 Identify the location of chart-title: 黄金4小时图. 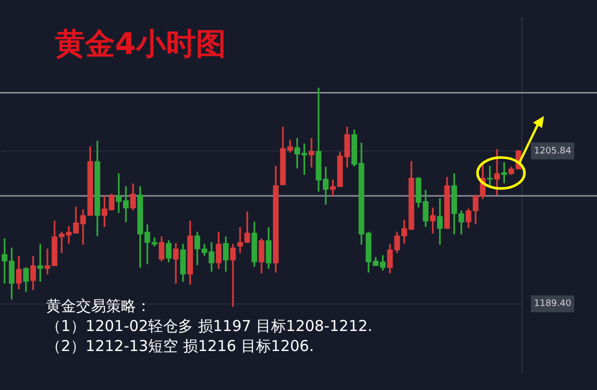
(140, 45).